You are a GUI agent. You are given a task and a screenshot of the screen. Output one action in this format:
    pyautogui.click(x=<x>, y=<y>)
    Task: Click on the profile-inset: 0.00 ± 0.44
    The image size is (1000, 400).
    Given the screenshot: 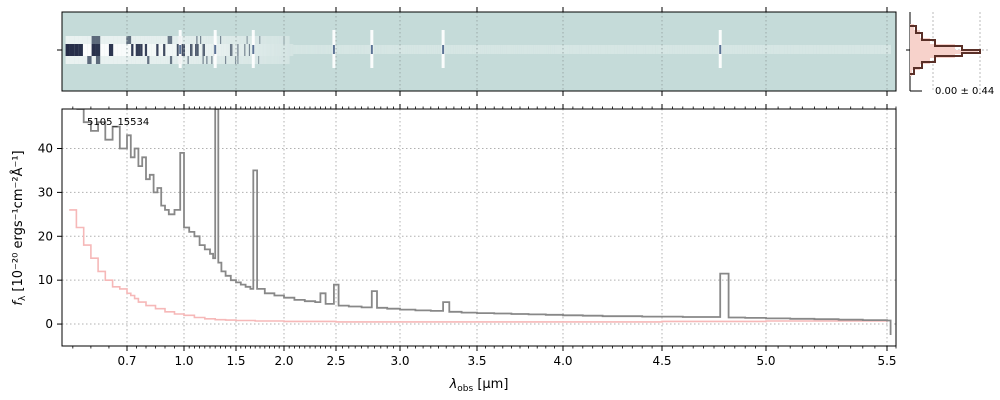 What is the action you would take?
    pyautogui.click(x=950, y=54)
    